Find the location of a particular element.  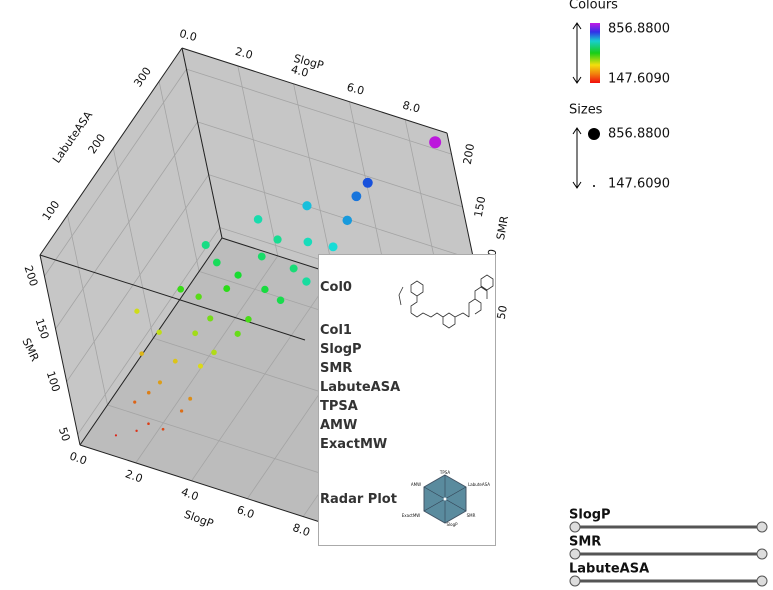

x-tick-label: 0.0 is located at coordinates (78, 458).